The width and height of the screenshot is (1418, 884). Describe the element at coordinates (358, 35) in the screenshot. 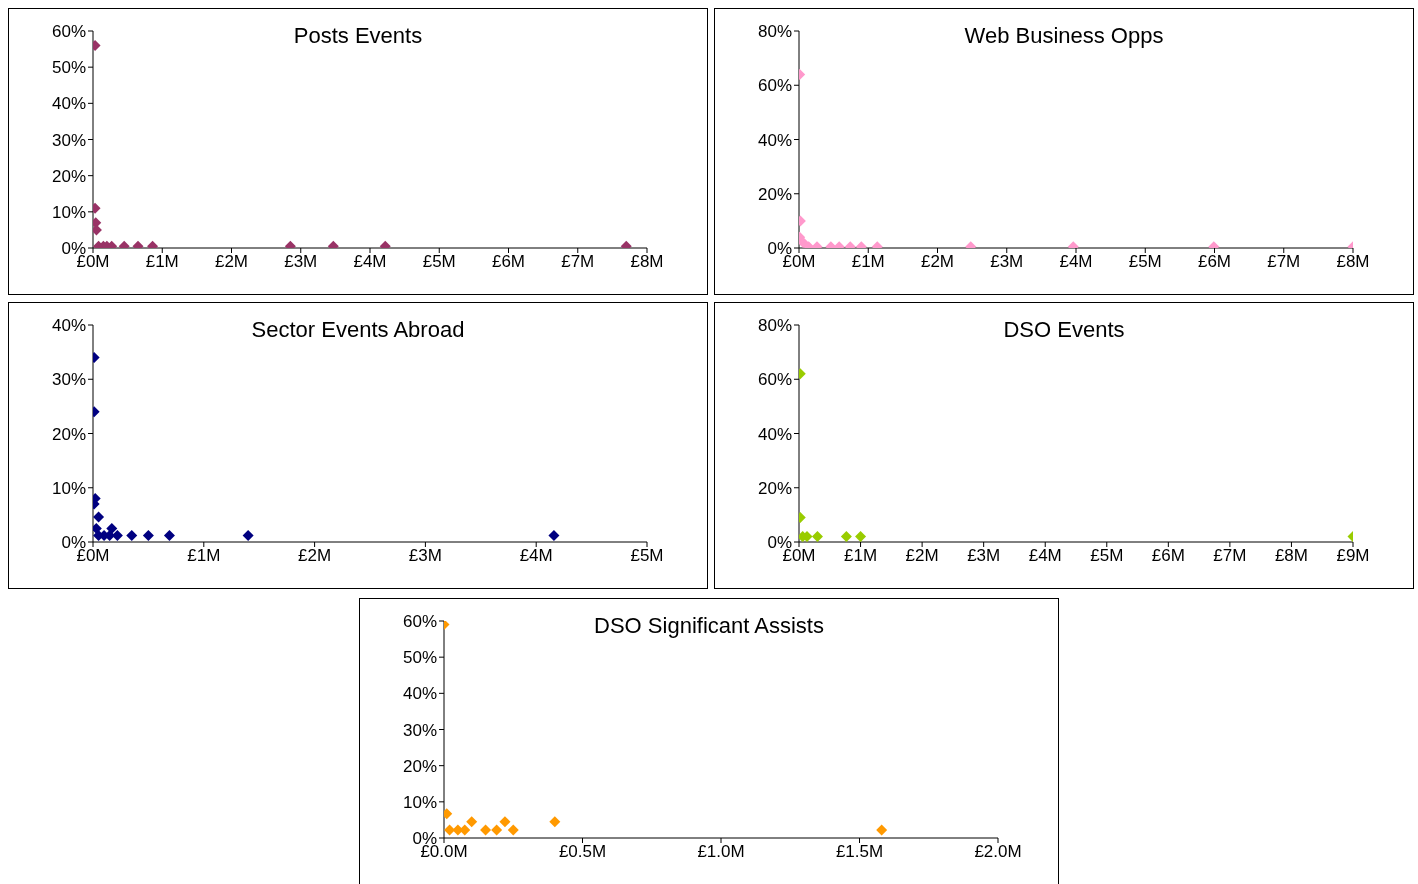

I see `chart-title: Posts Events` at that location.